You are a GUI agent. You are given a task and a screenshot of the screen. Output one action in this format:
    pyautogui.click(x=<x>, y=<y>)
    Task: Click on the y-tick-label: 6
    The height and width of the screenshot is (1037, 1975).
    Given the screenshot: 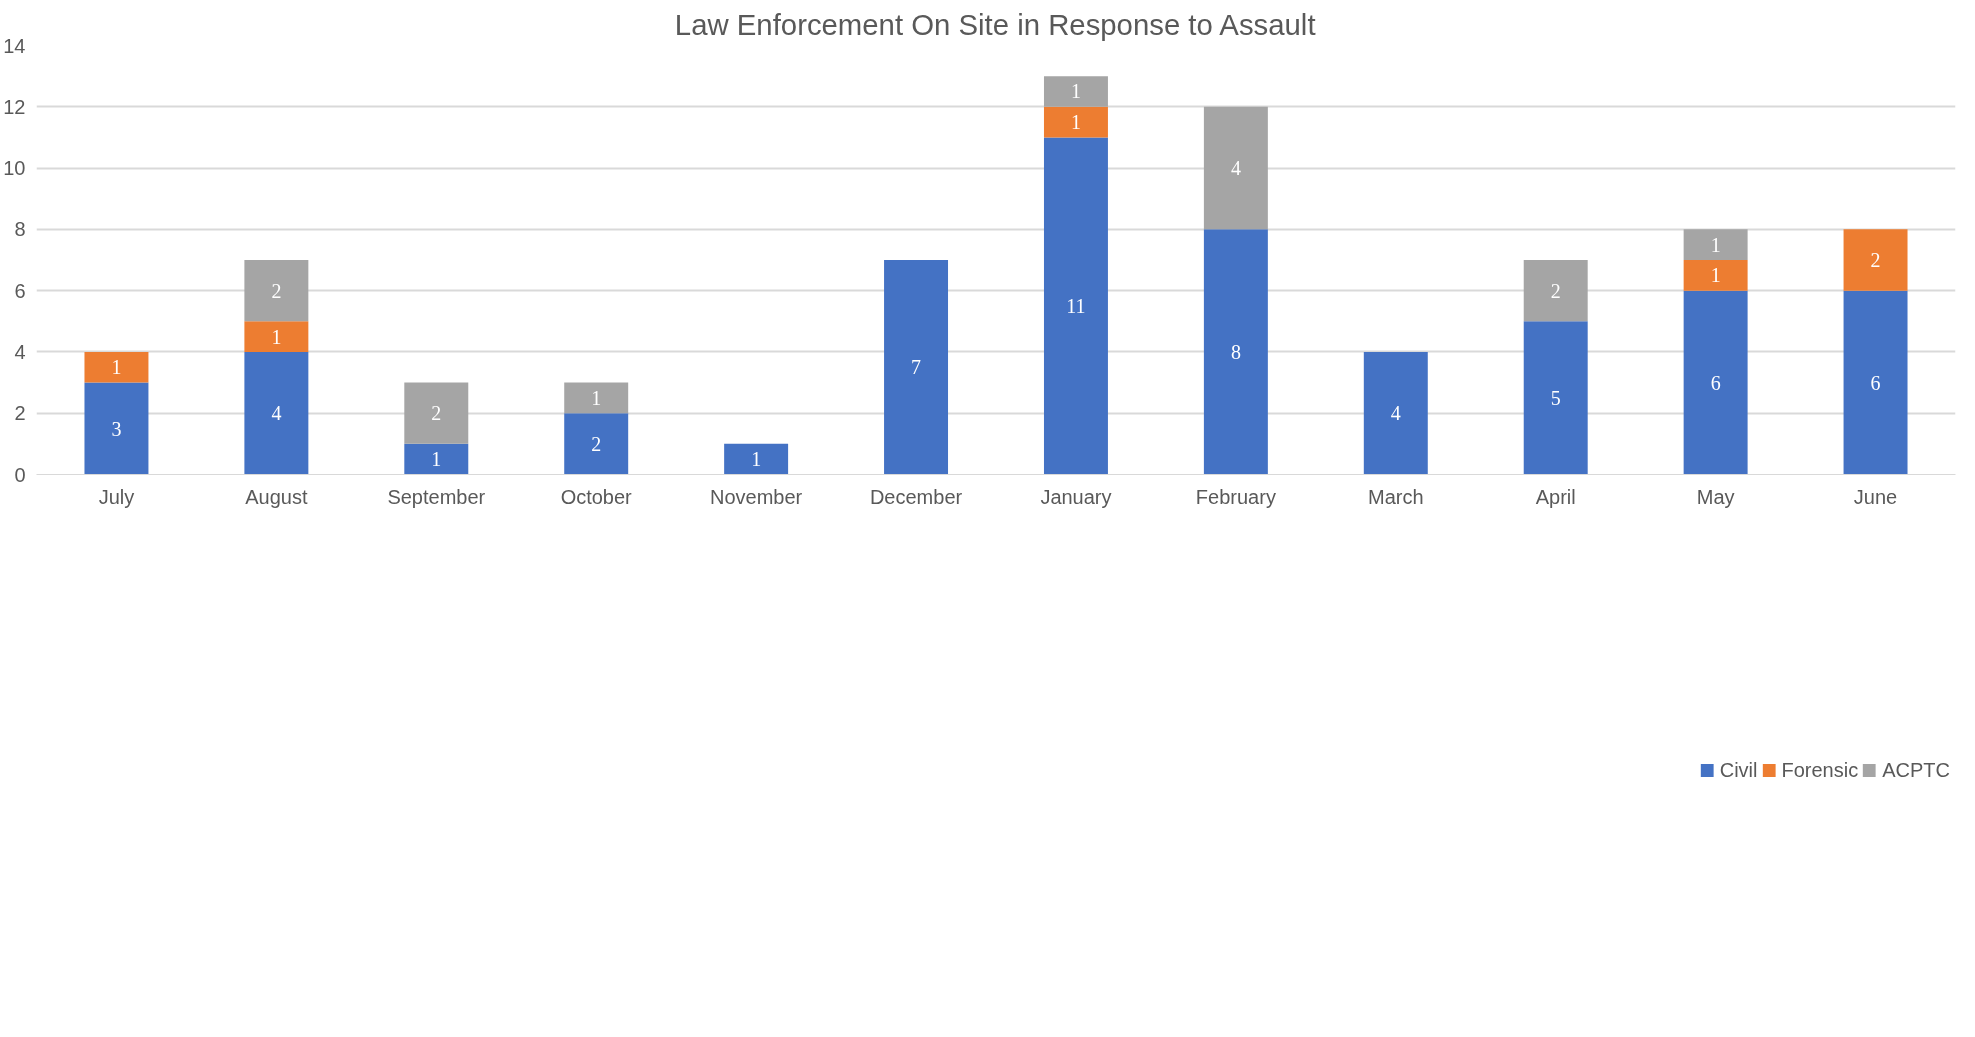 What is the action you would take?
    pyautogui.click(x=20, y=290)
    